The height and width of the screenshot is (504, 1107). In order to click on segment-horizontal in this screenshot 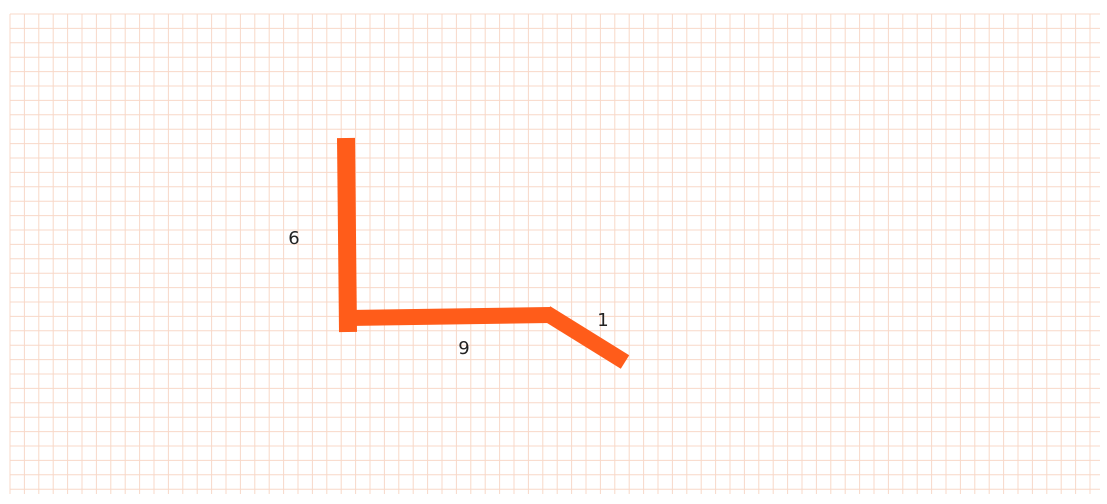, I will do `click(449, 316)`.